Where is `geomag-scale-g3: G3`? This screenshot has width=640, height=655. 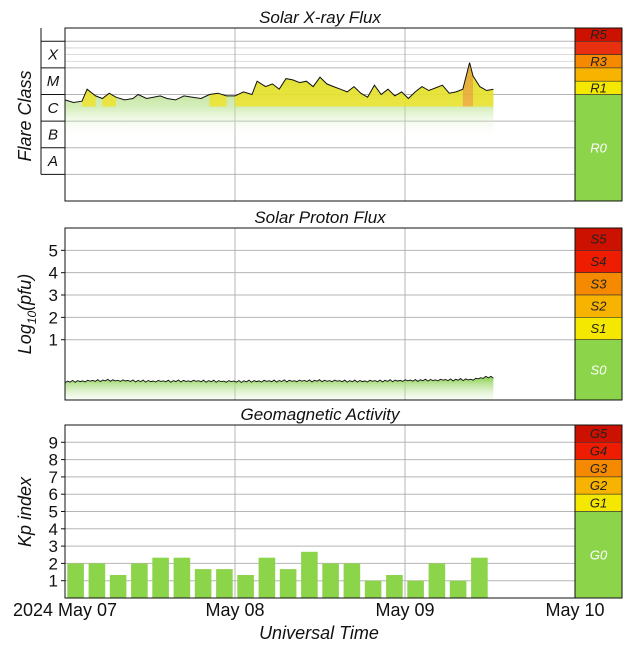 geomag-scale-g3: G3 is located at coordinates (598, 468).